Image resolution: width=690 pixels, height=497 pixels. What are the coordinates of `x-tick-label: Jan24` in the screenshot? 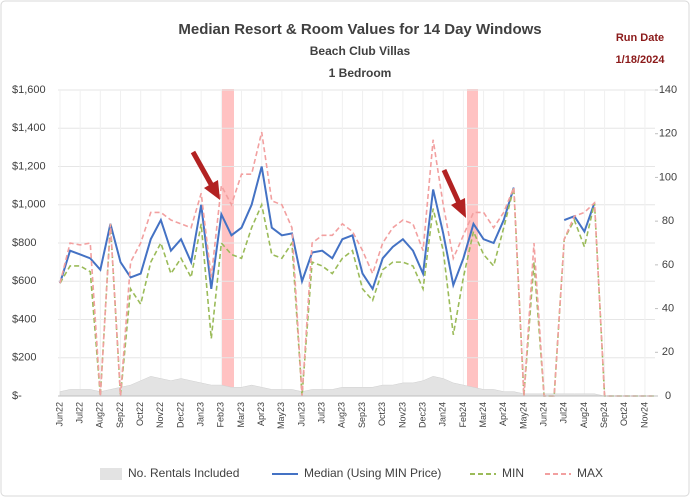 It's located at (443, 414).